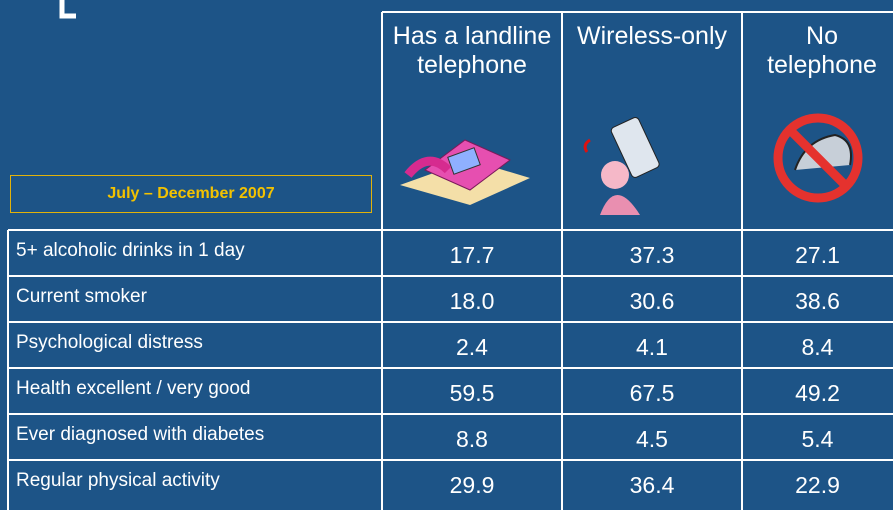 This screenshot has width=893, height=510. Describe the element at coordinates (817, 393) in the screenshot. I see `value-cell: 49.2` at that location.